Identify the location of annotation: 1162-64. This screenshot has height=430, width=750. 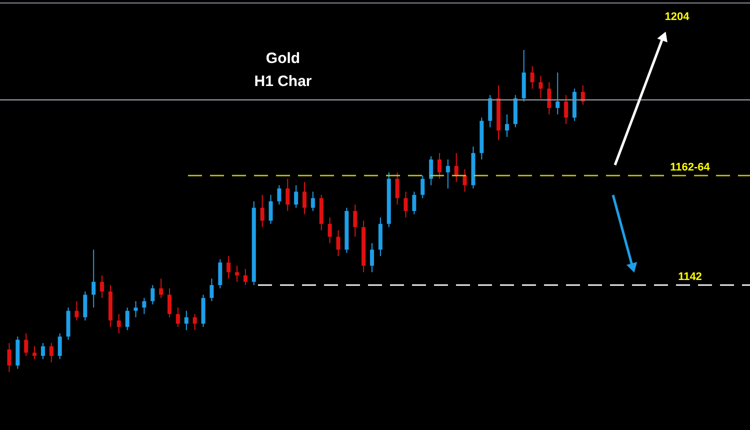
(690, 168).